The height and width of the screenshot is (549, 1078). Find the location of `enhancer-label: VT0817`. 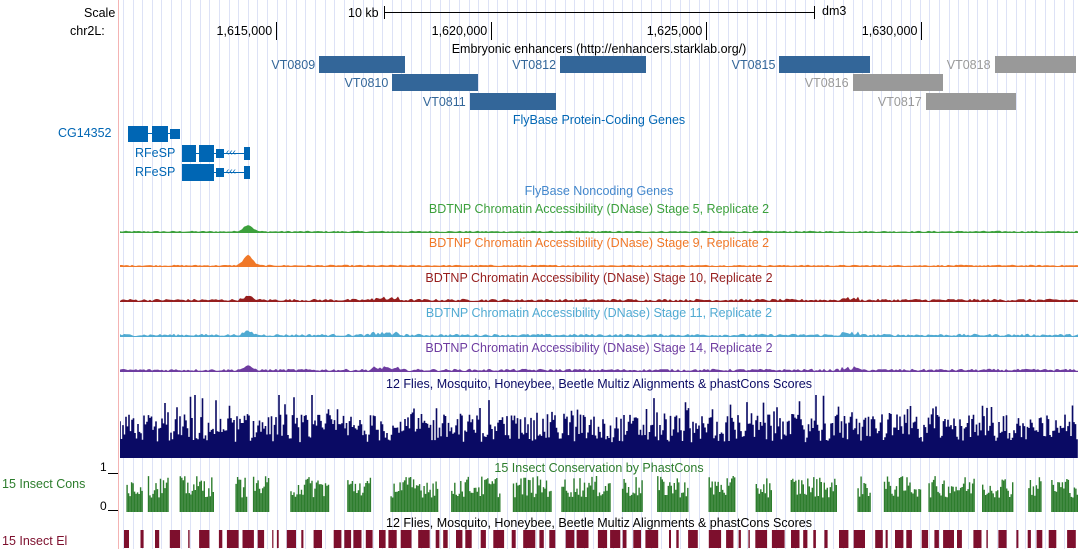

enhancer-label: VT0817 is located at coordinates (899, 102).